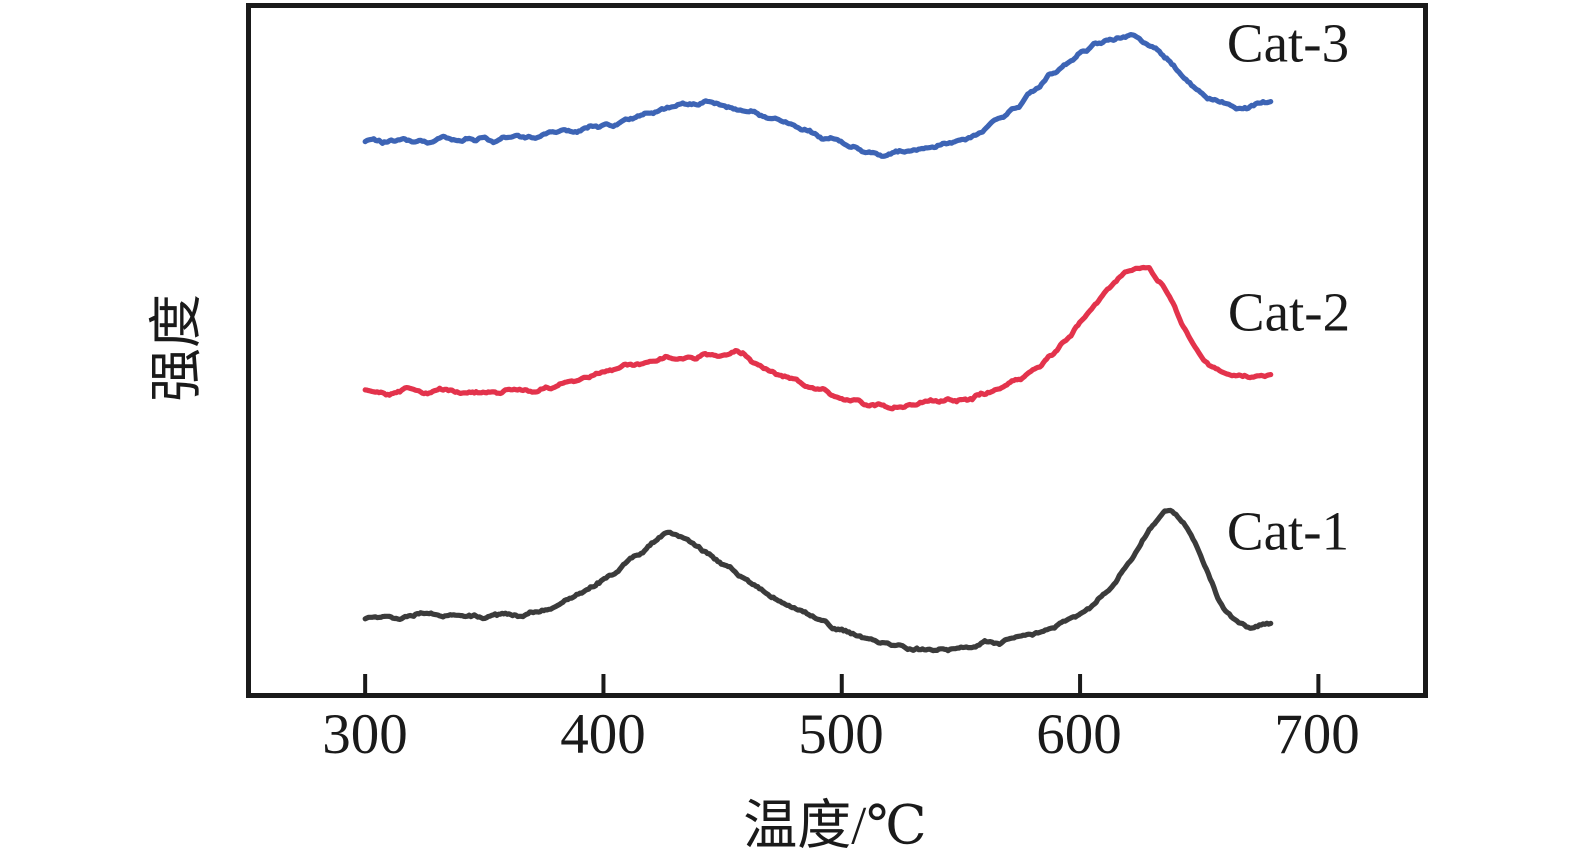 Image resolution: width=1575 pixels, height=860 pixels. What do you see at coordinates (1079, 734) in the screenshot?
I see `x-tick-label-600: 600` at bounding box center [1079, 734].